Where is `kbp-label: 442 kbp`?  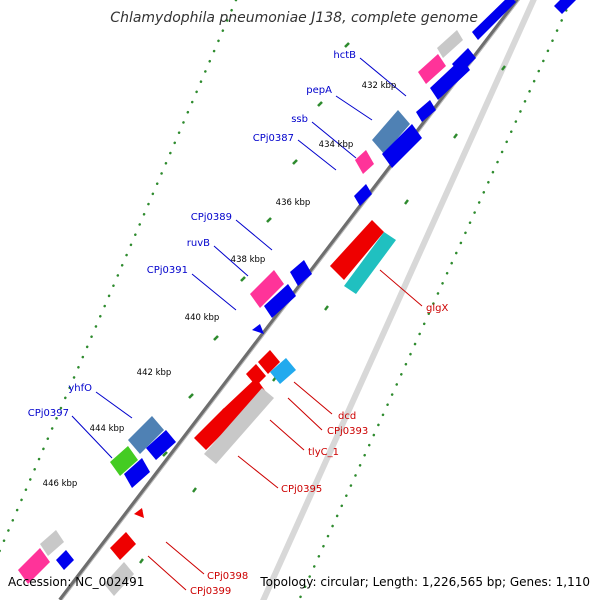 kbp-label: 442 kbp is located at coordinates (154, 373).